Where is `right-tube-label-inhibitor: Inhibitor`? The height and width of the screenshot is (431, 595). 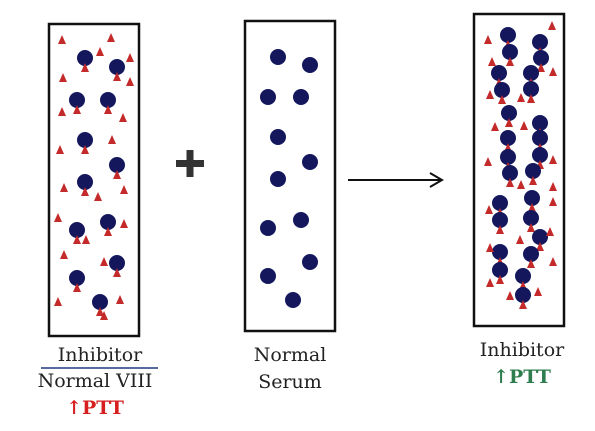
right-tube-label-inhibitor: Inhibitor is located at coordinates (522, 350).